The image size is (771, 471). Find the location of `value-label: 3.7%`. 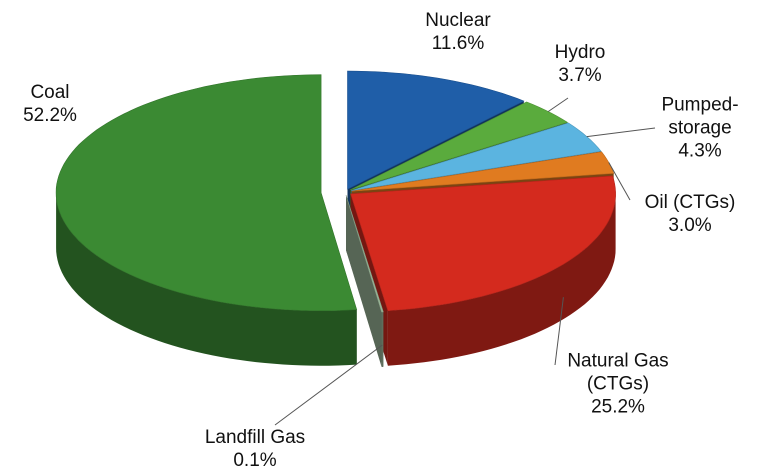

value-label: 3.7% is located at coordinates (580, 75).